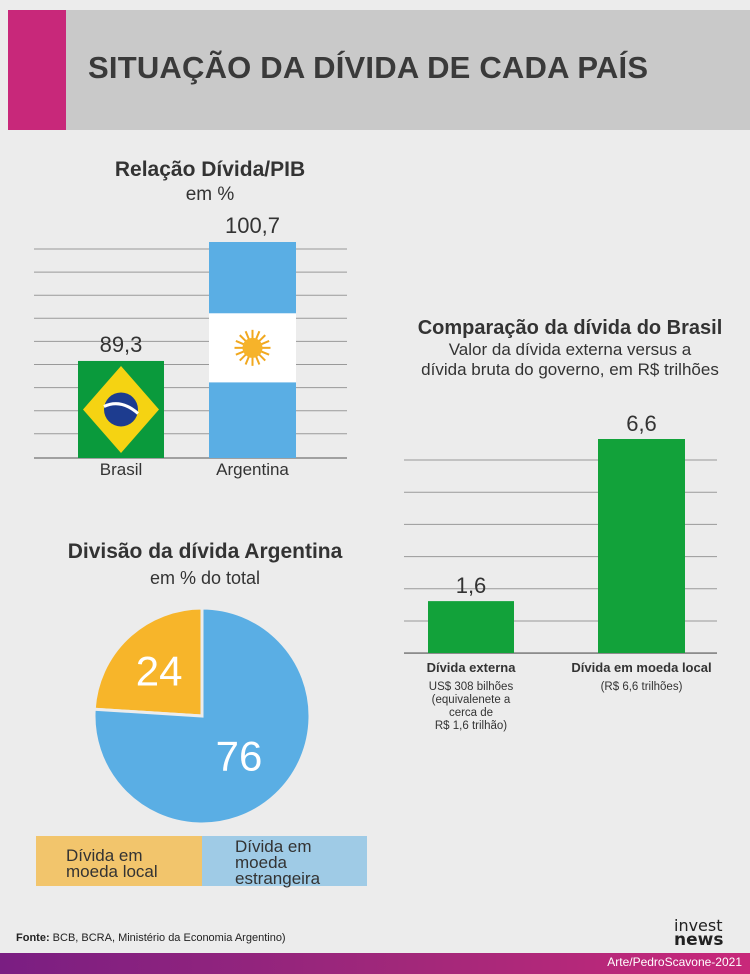  Describe the element at coordinates (210, 169) in the screenshot. I see `debt-gdp-title: Relação Dívida/PIB` at that location.